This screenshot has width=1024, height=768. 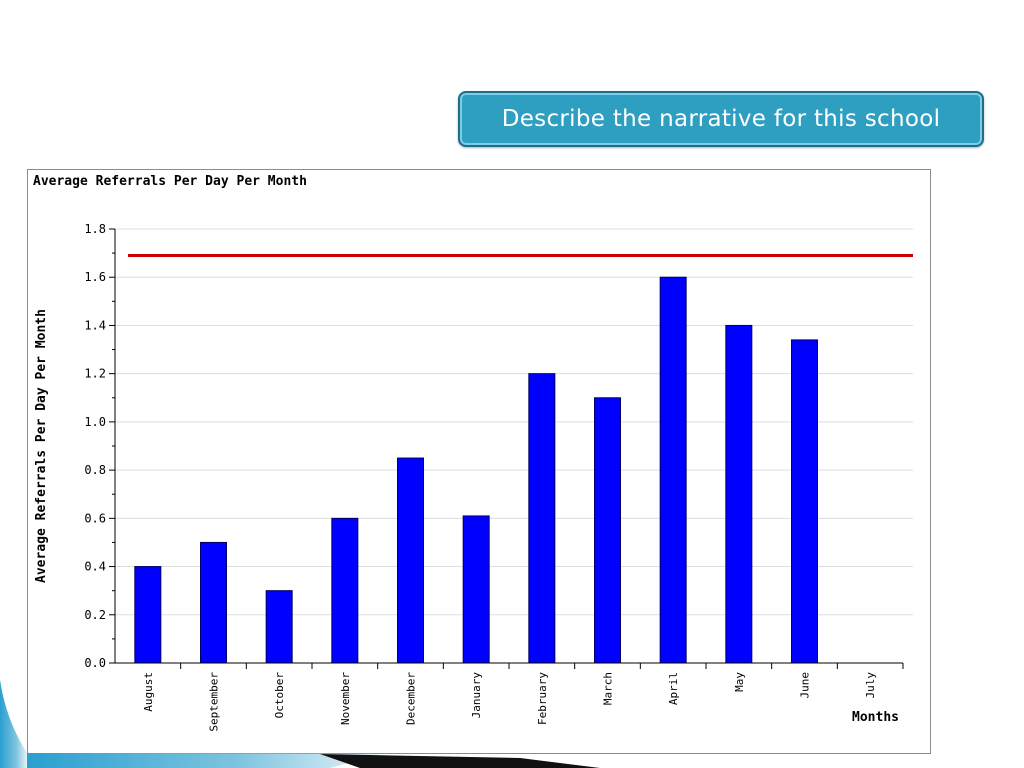 I want to click on bar-march, so click(x=607, y=530).